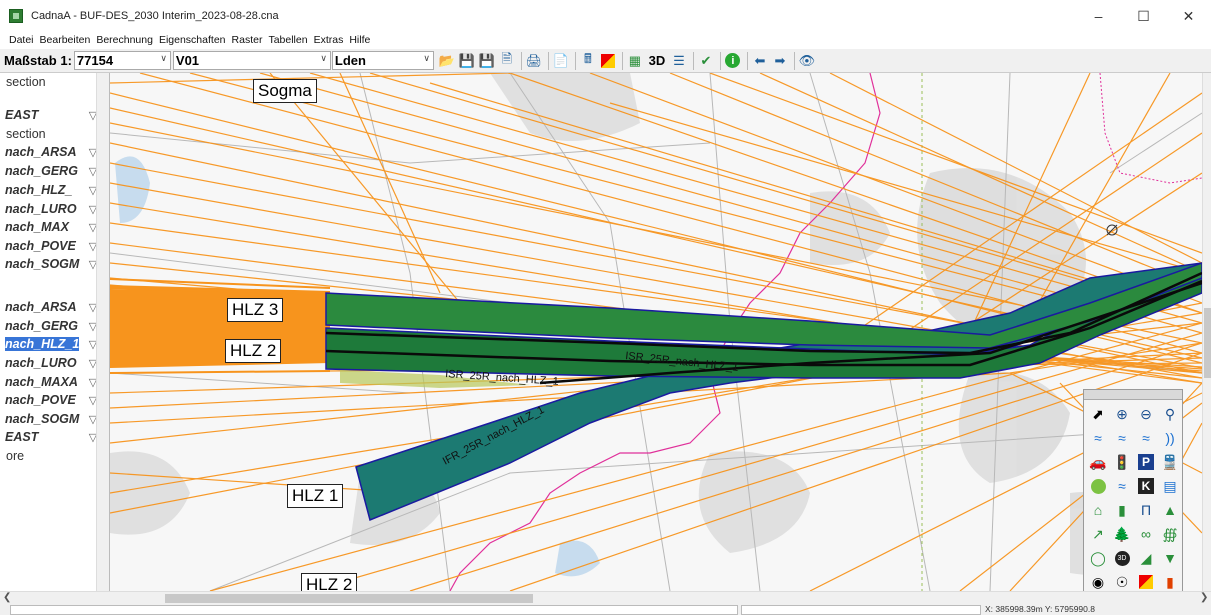  I want to click on point-source-icon: ≈, so click(1098, 438).